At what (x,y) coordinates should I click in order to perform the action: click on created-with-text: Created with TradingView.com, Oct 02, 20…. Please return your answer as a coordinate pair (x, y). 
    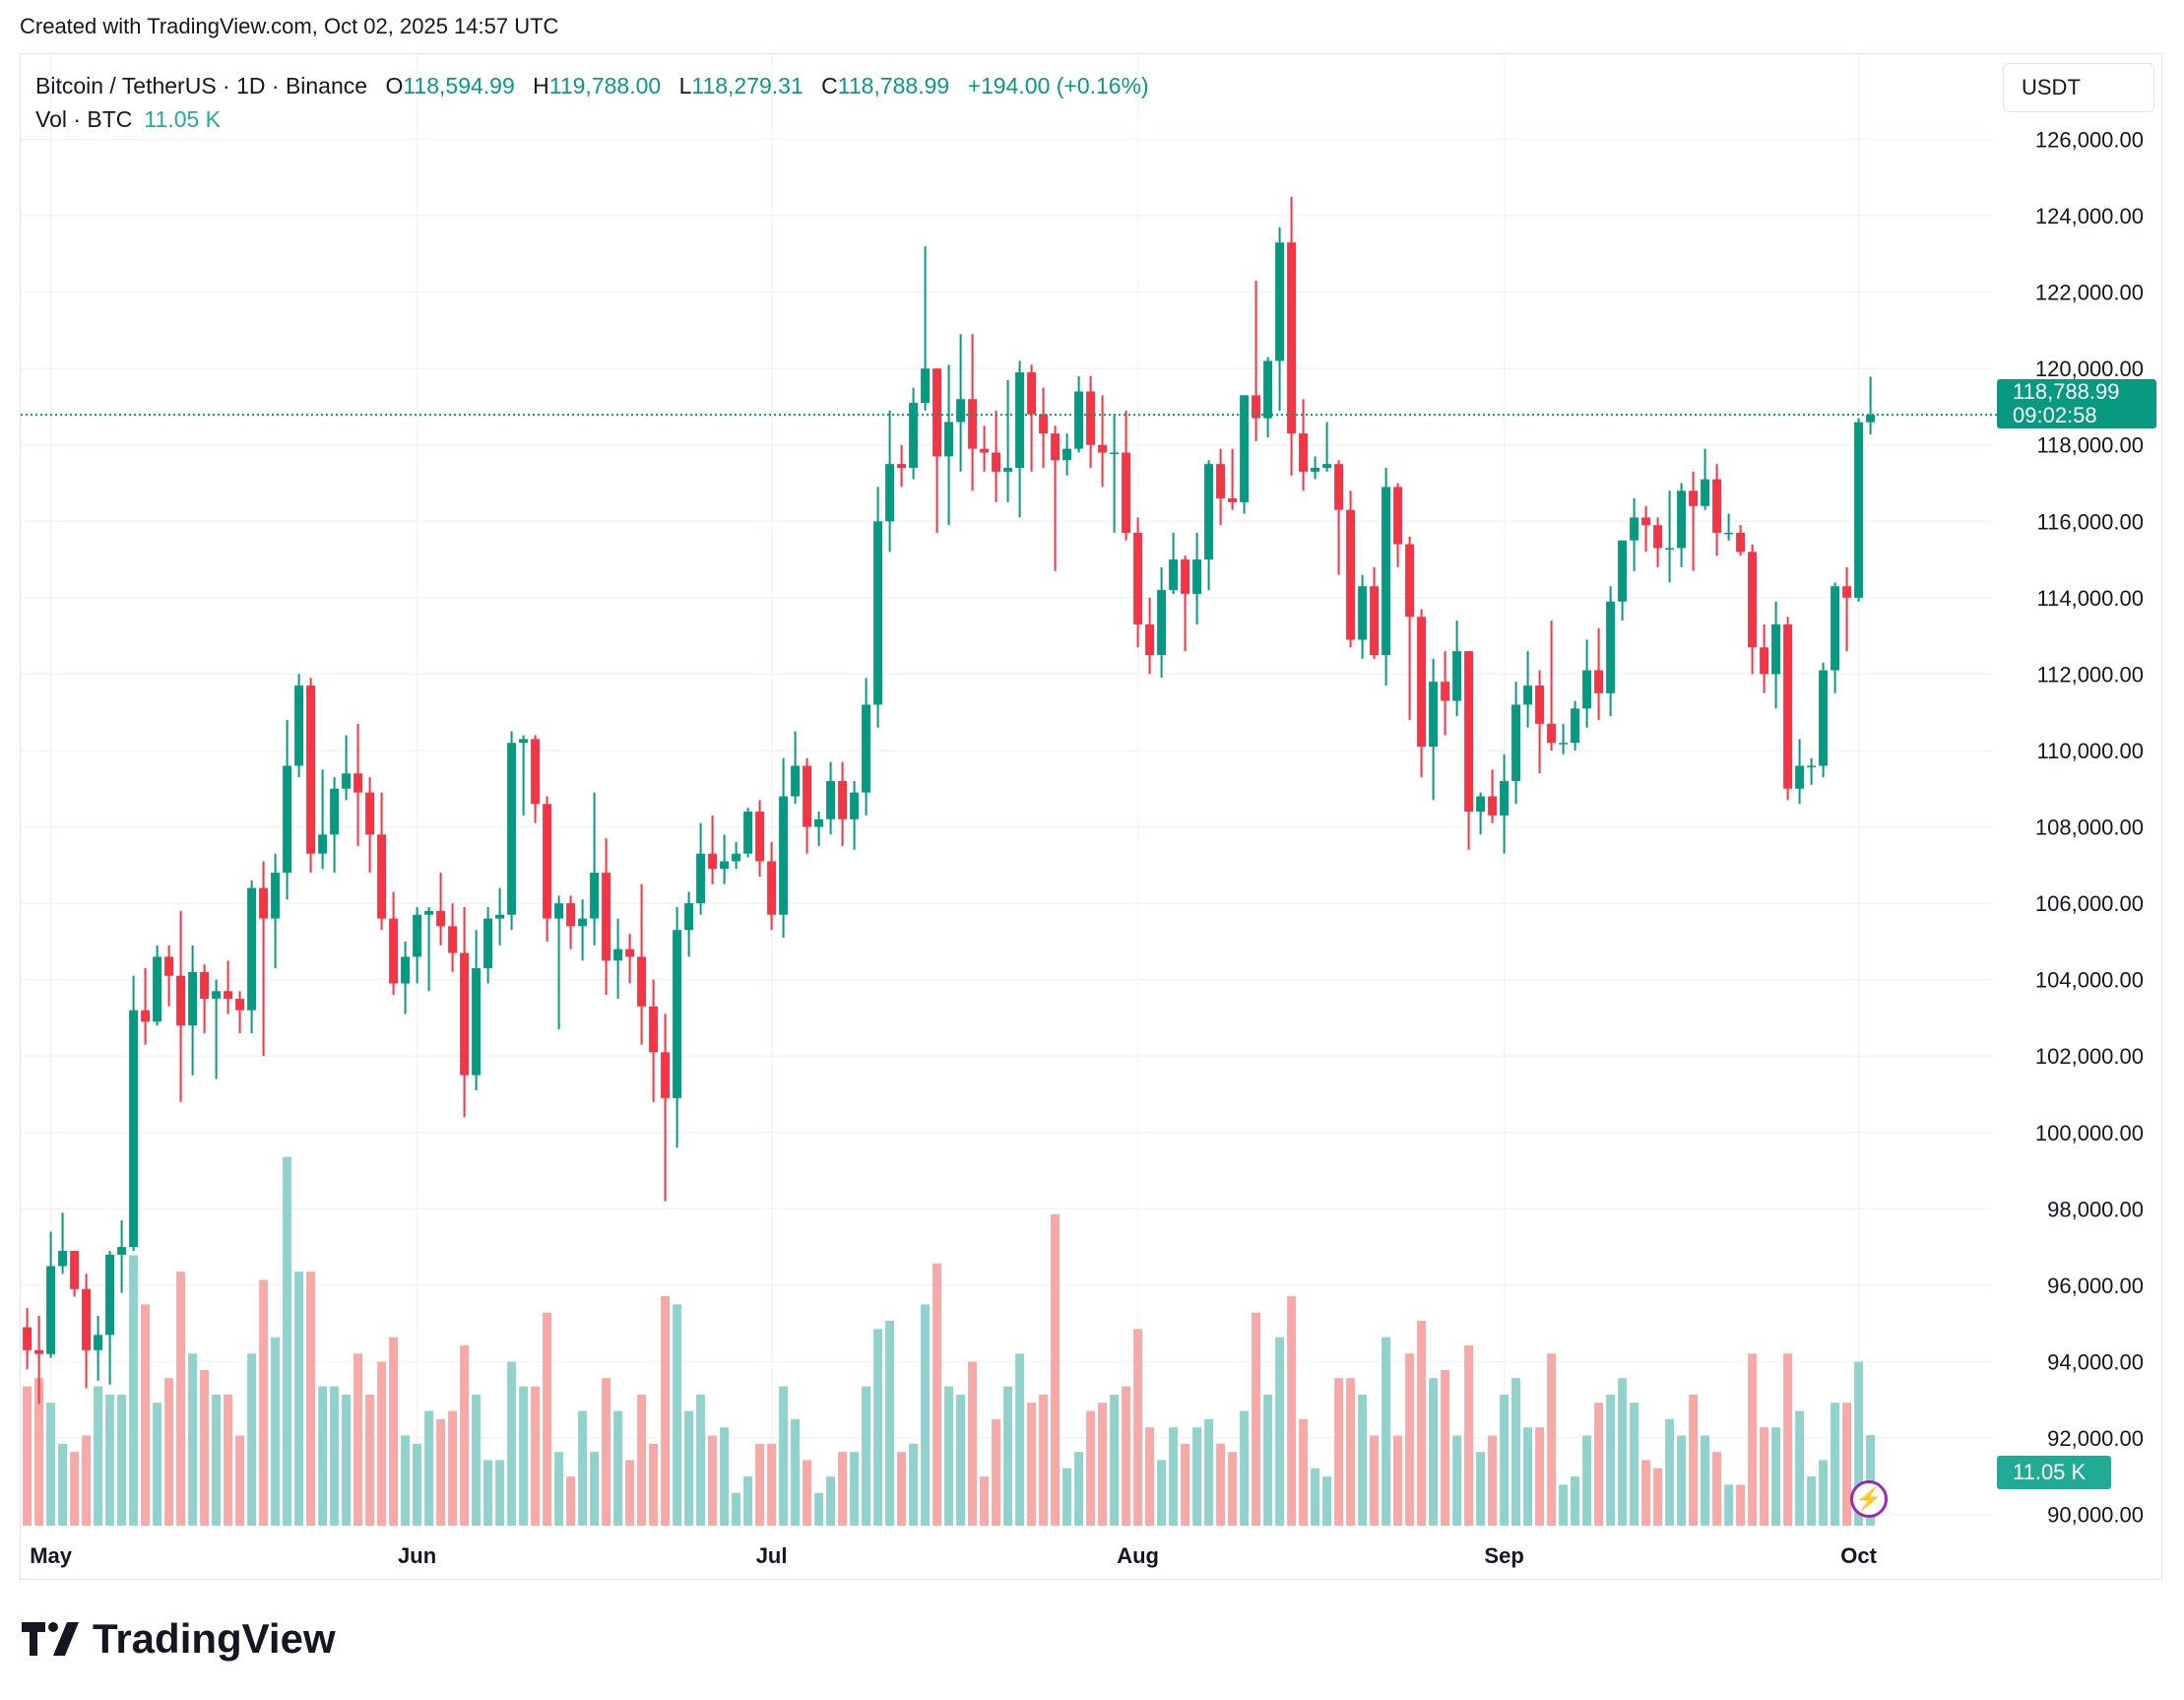
    Looking at the image, I should click on (289, 26).